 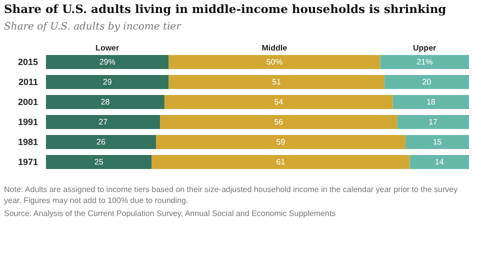 I want to click on data-label: 50%, so click(x=274, y=62).